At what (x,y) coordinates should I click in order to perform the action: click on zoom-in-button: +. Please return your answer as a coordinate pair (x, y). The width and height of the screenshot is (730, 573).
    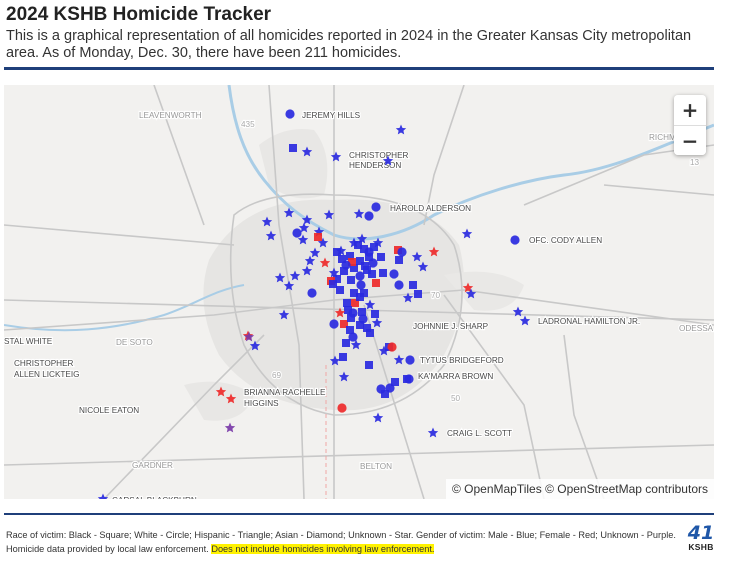
    Looking at the image, I should click on (690, 110).